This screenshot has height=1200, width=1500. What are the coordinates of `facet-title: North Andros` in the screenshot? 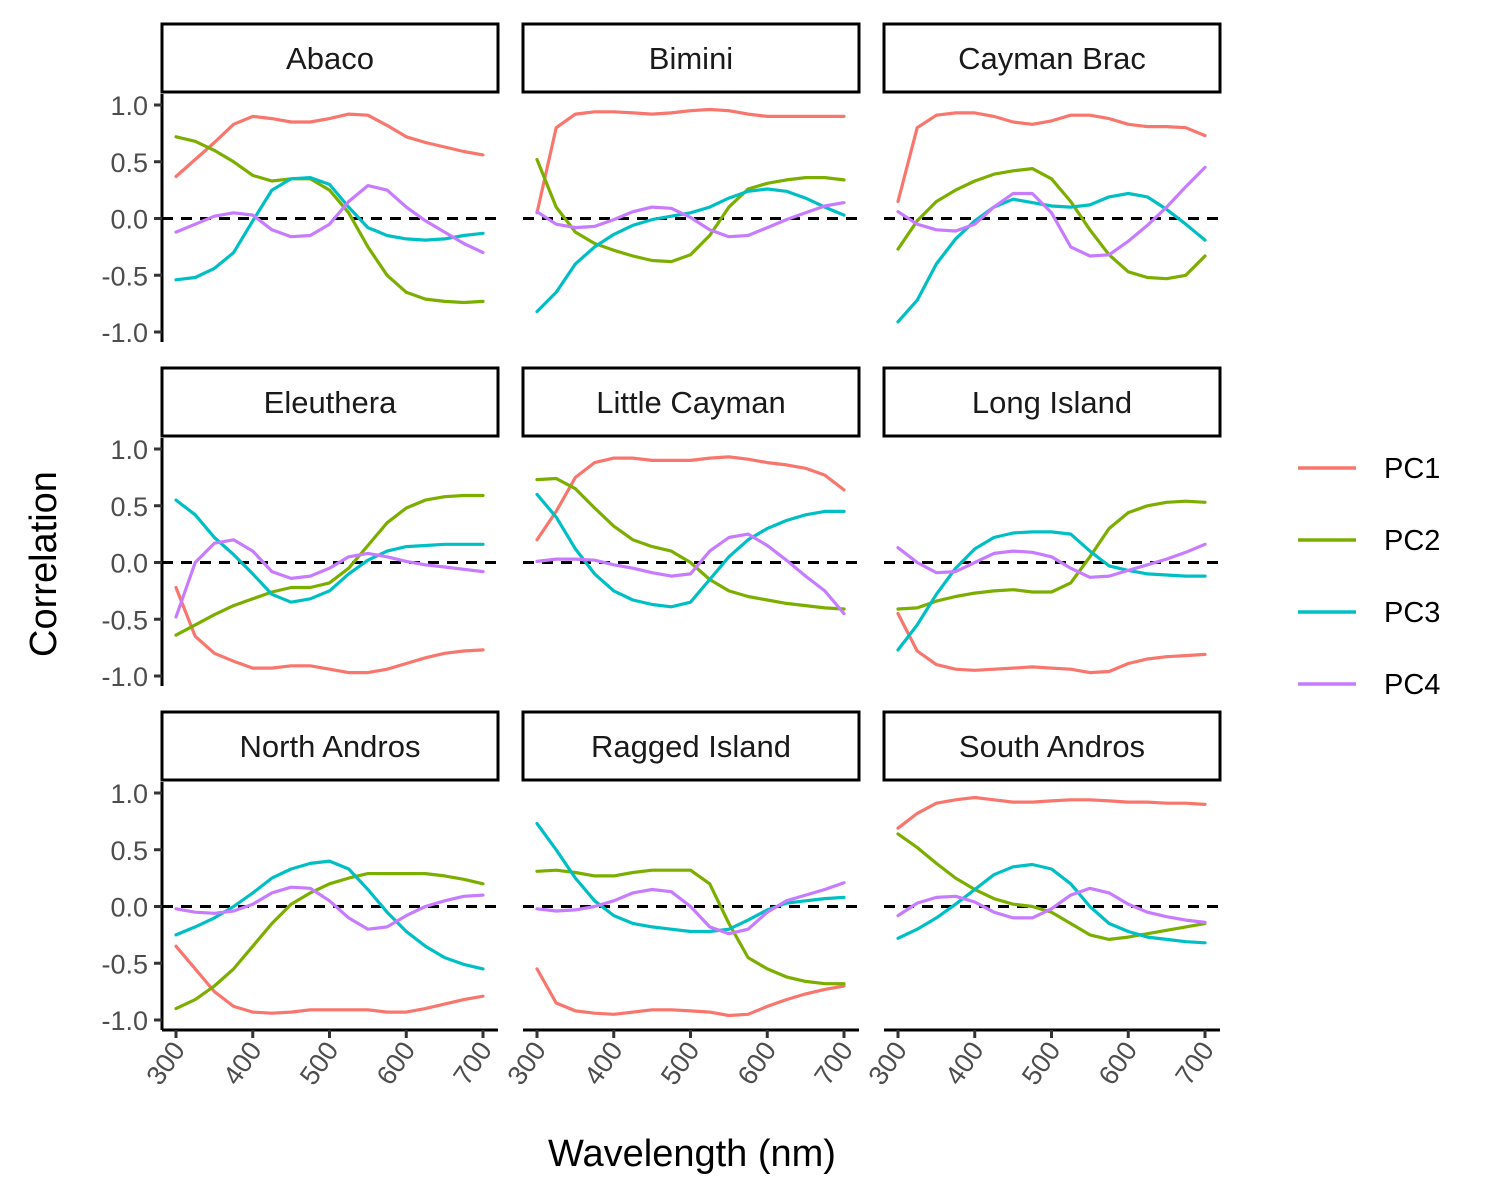 It's located at (330, 746).